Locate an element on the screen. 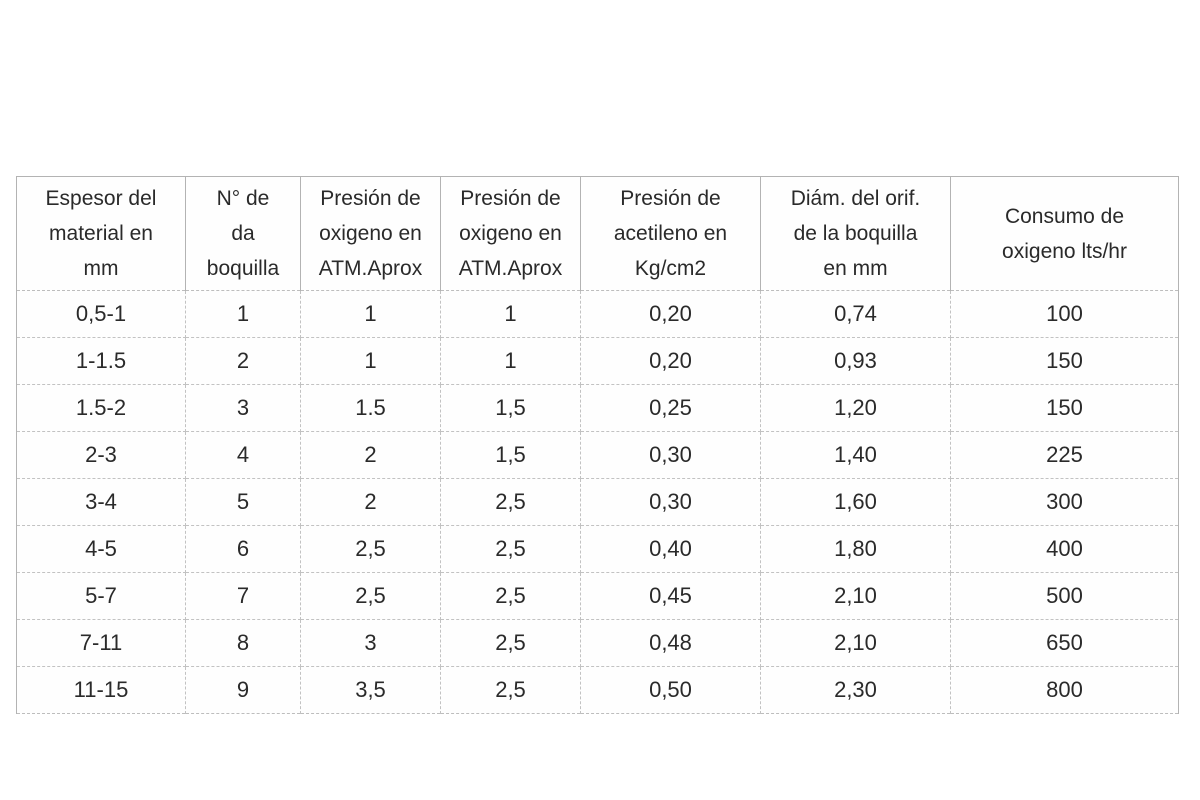  table-row: 0,5-1 1 1 1 0,20 0,74 100 is located at coordinates (597, 314).